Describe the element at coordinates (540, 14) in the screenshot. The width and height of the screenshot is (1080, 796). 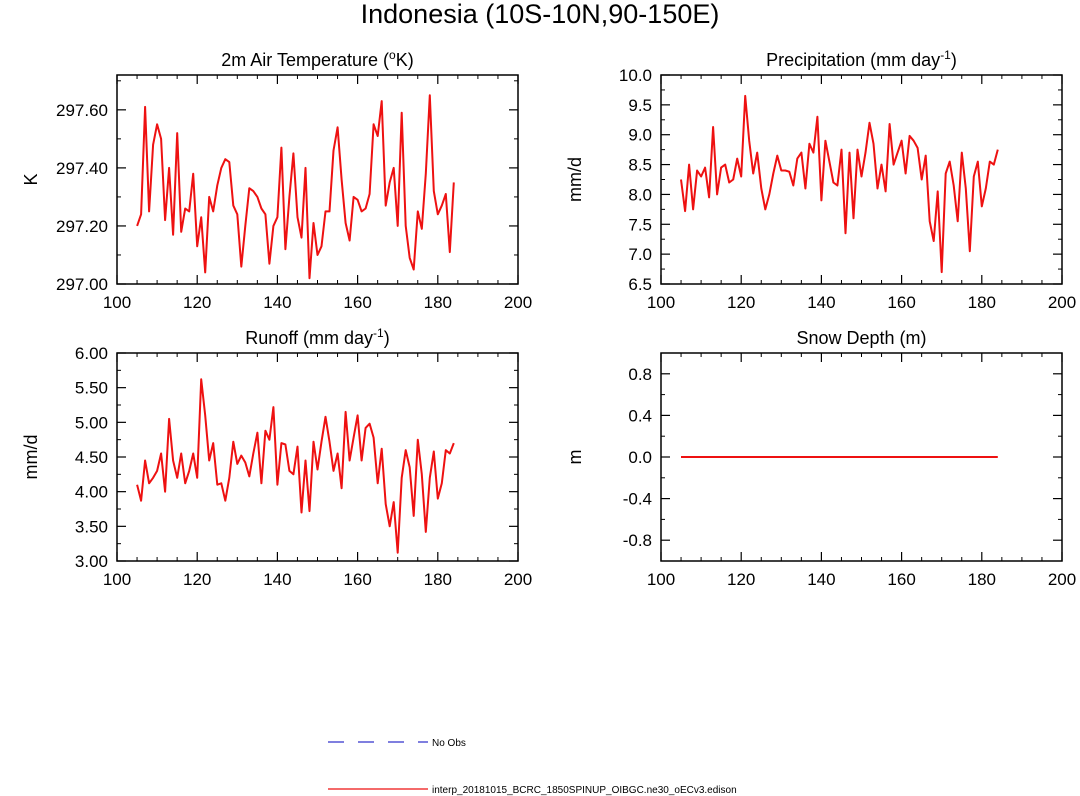
I see `figure-title: Indonesia (10S-10N,90-150E)` at that location.